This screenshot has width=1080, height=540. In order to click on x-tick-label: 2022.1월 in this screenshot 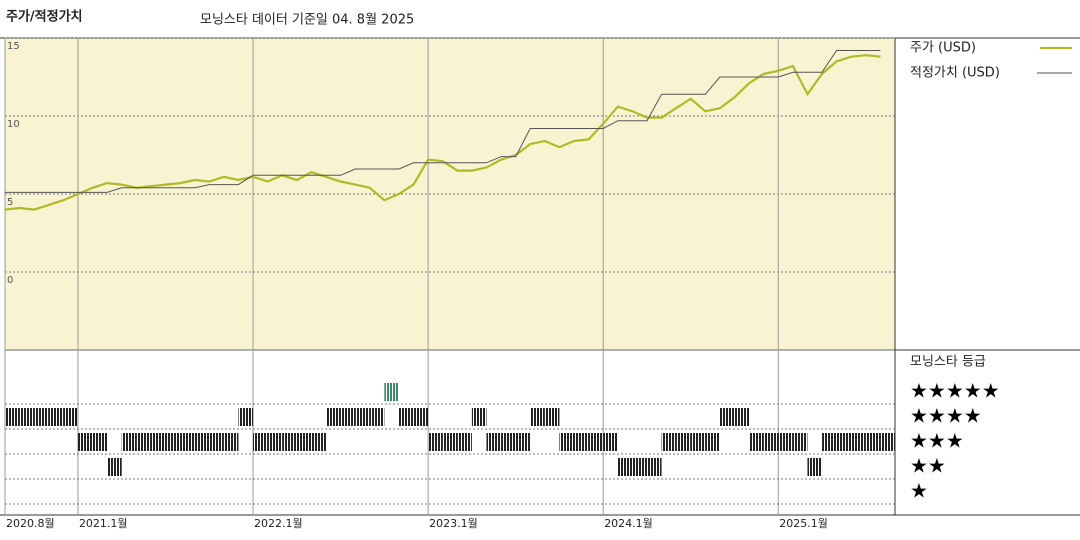, I will do `click(278, 523)`.